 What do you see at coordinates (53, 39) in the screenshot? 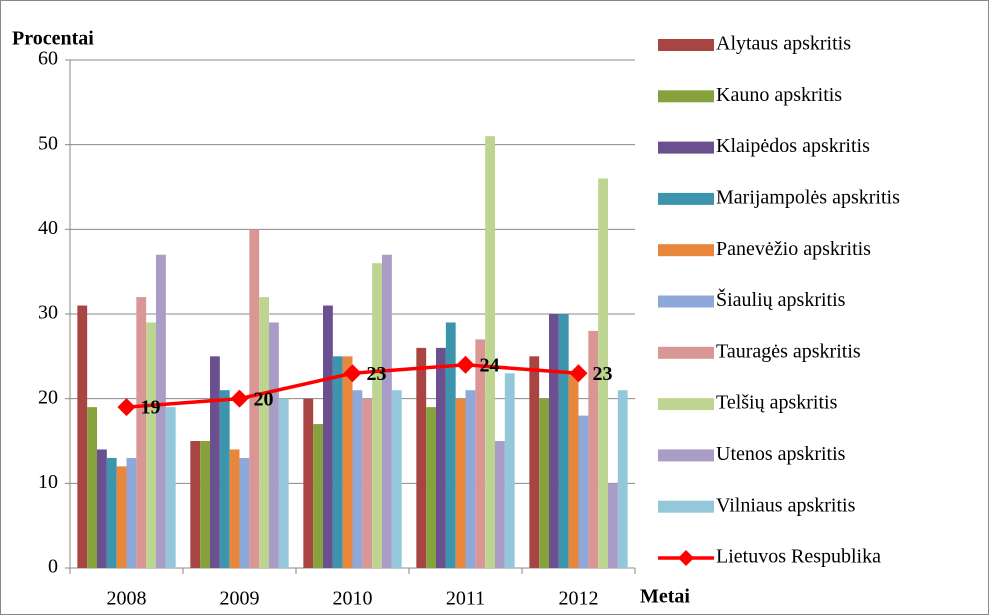
I see `y-axis-label: Procentai` at bounding box center [53, 39].